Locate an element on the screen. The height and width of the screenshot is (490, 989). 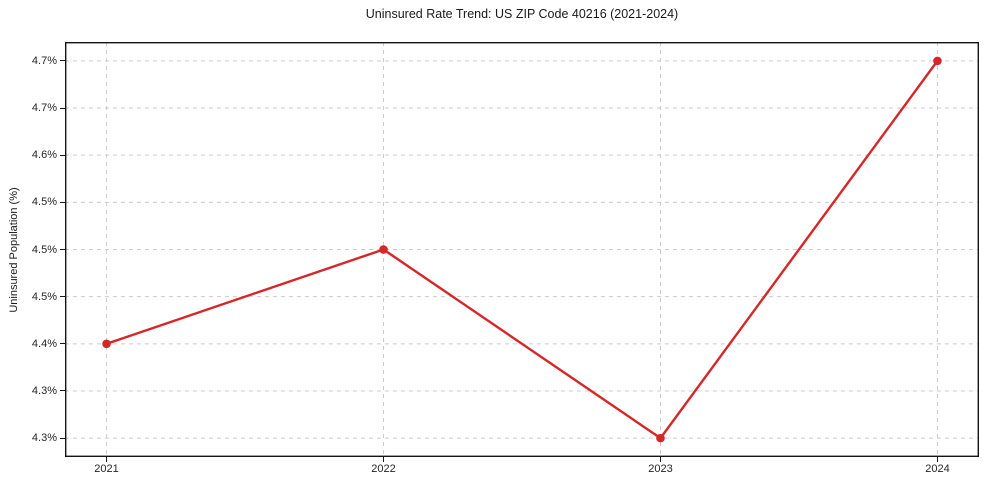
x-tick-label: 2022 is located at coordinates (383, 469).